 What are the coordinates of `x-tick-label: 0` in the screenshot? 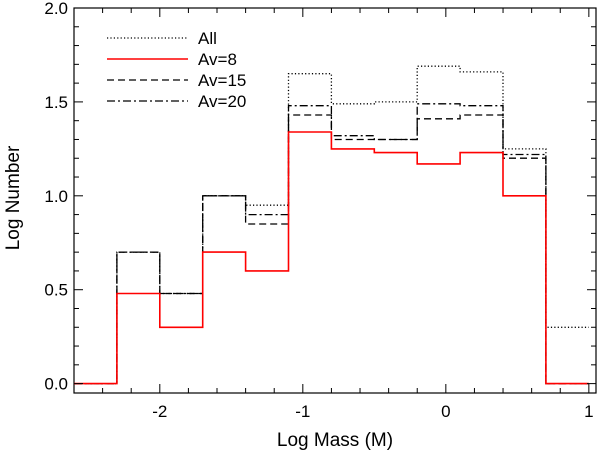 It's located at (445, 411).